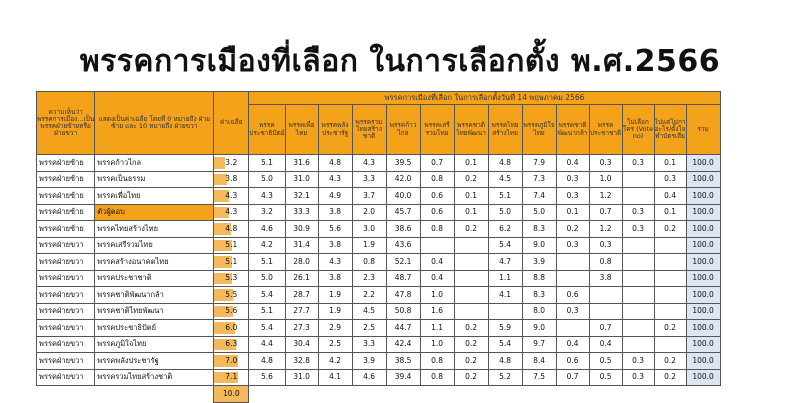 The width and height of the screenshot is (800, 403). What do you see at coordinates (301, 278) in the screenshot?
I see `row-value: 26.1` at bounding box center [301, 278].